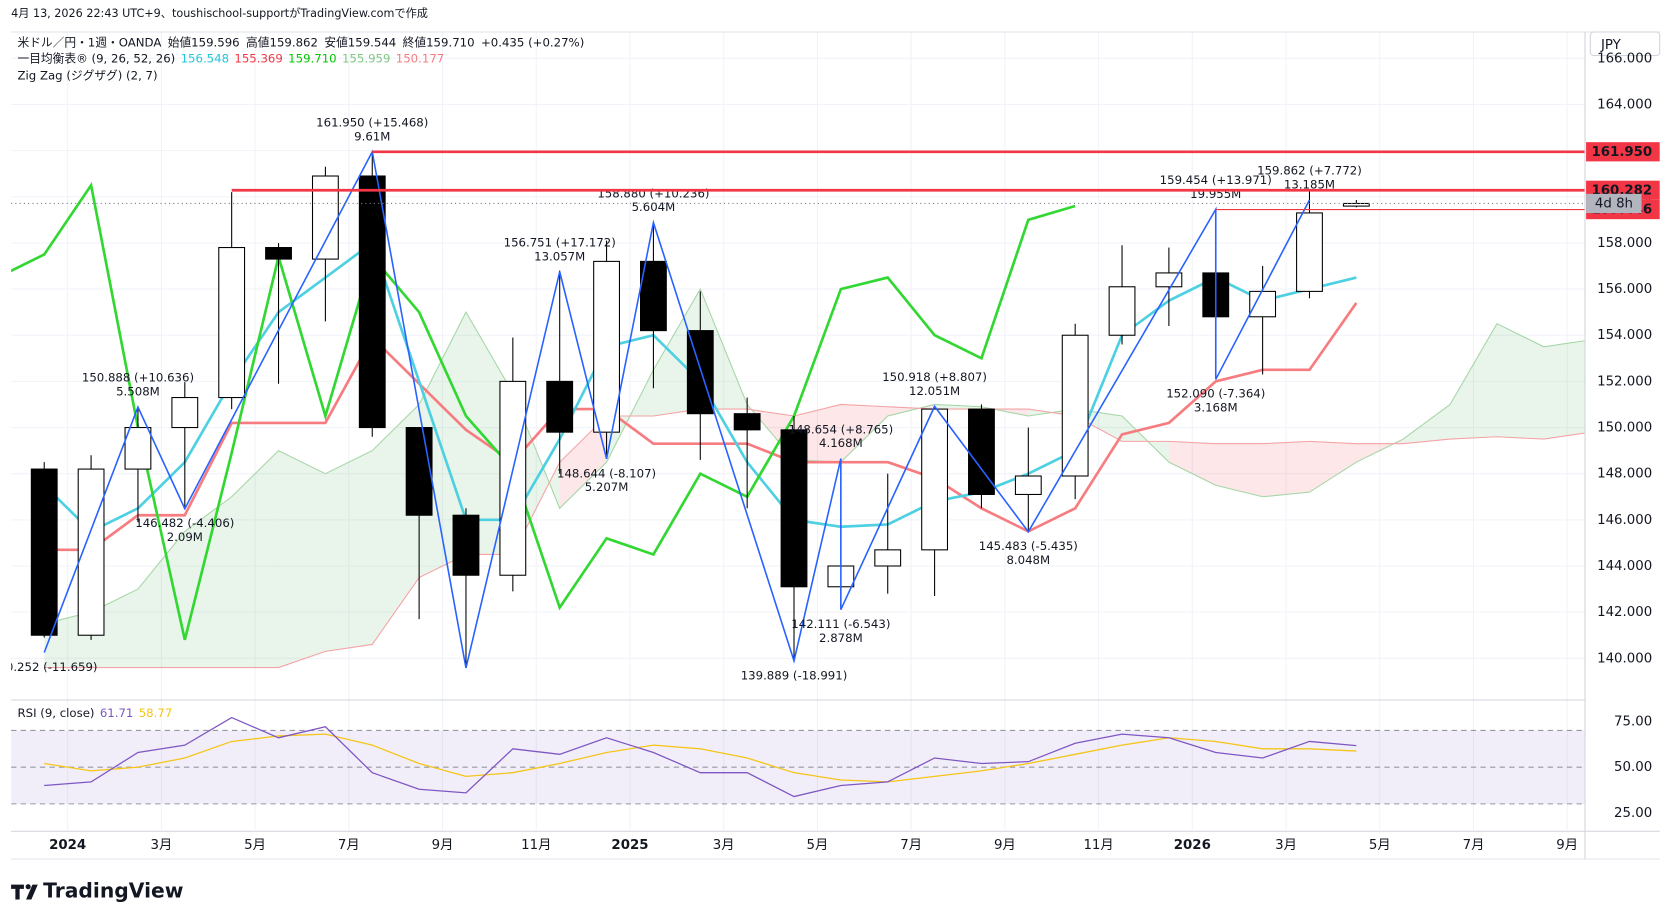 This screenshot has height=923, width=1674. What do you see at coordinates (1611, 45) in the screenshot?
I see `currency: JPY` at bounding box center [1611, 45].